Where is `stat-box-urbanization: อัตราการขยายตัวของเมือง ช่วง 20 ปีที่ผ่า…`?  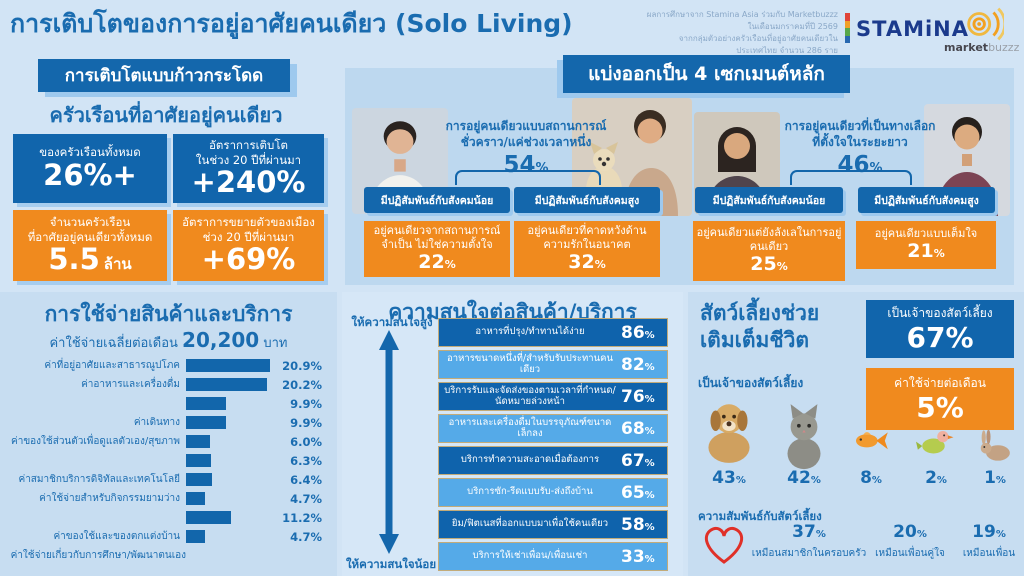
stat-box-urbanization: อัตราการขยายตัวของเมือง ช่วง 20 ปีที่ผ่า… is located at coordinates (248, 245).